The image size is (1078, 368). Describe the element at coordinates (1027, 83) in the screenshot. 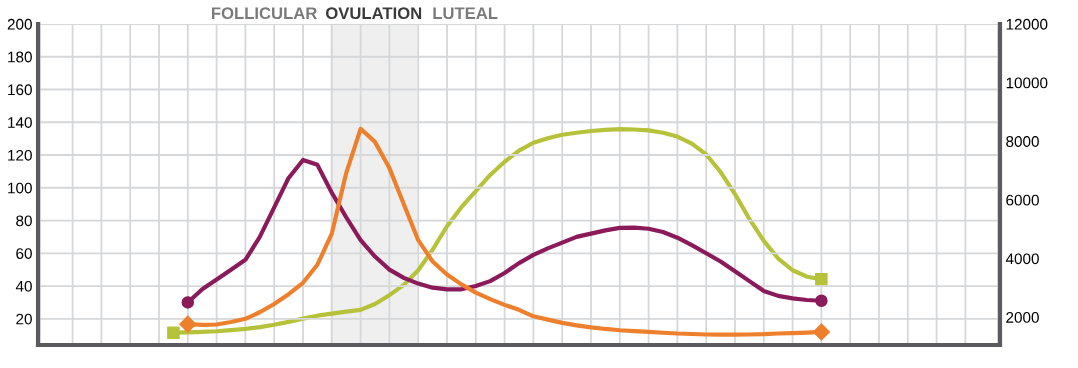

I see `y2-tick-label: 10000` at that location.